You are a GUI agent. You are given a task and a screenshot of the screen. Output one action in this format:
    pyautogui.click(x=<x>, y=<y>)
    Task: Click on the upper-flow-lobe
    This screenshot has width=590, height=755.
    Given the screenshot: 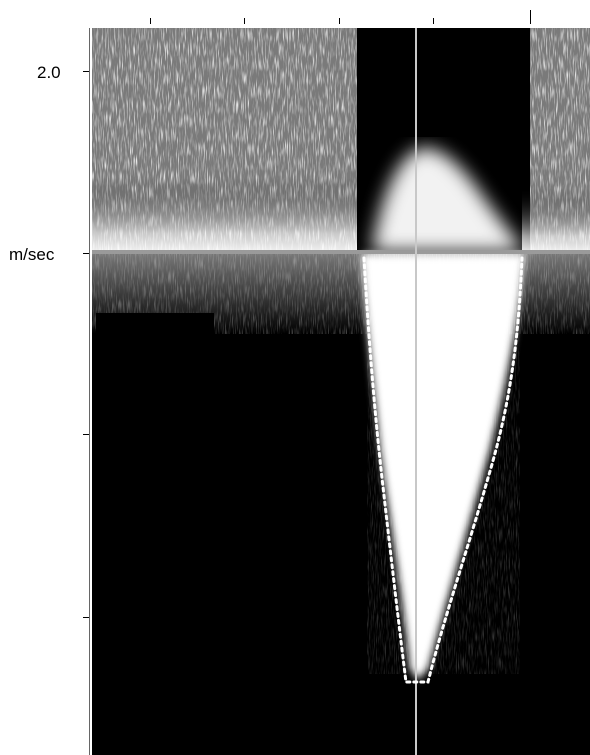 What is the action you would take?
    pyautogui.click(x=448, y=199)
    